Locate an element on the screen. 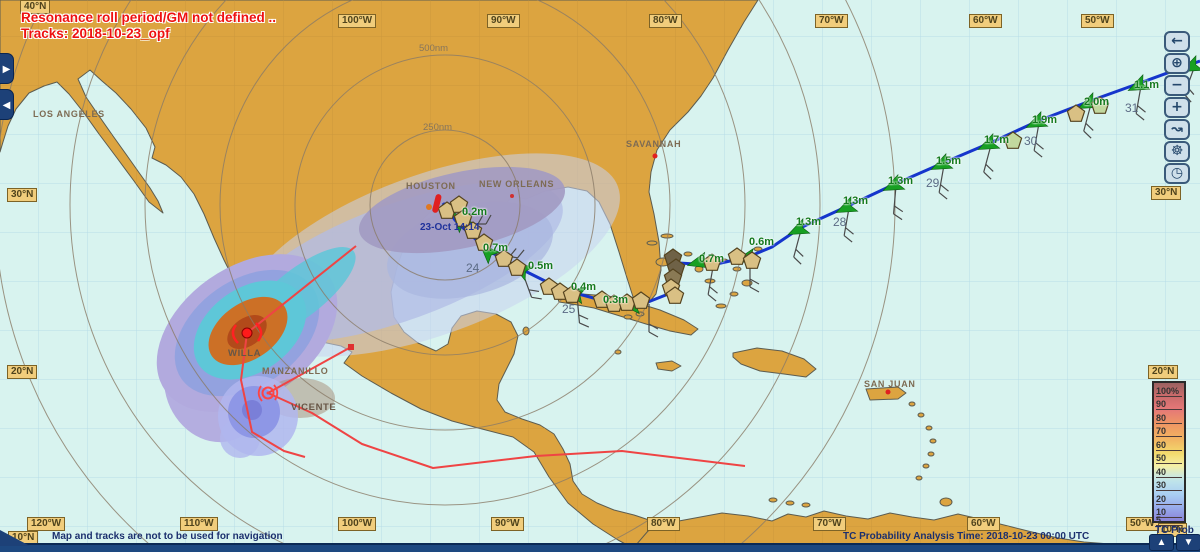 This screenshot has width=1200, height=552. route-icon: ↝ is located at coordinates (1177, 129).